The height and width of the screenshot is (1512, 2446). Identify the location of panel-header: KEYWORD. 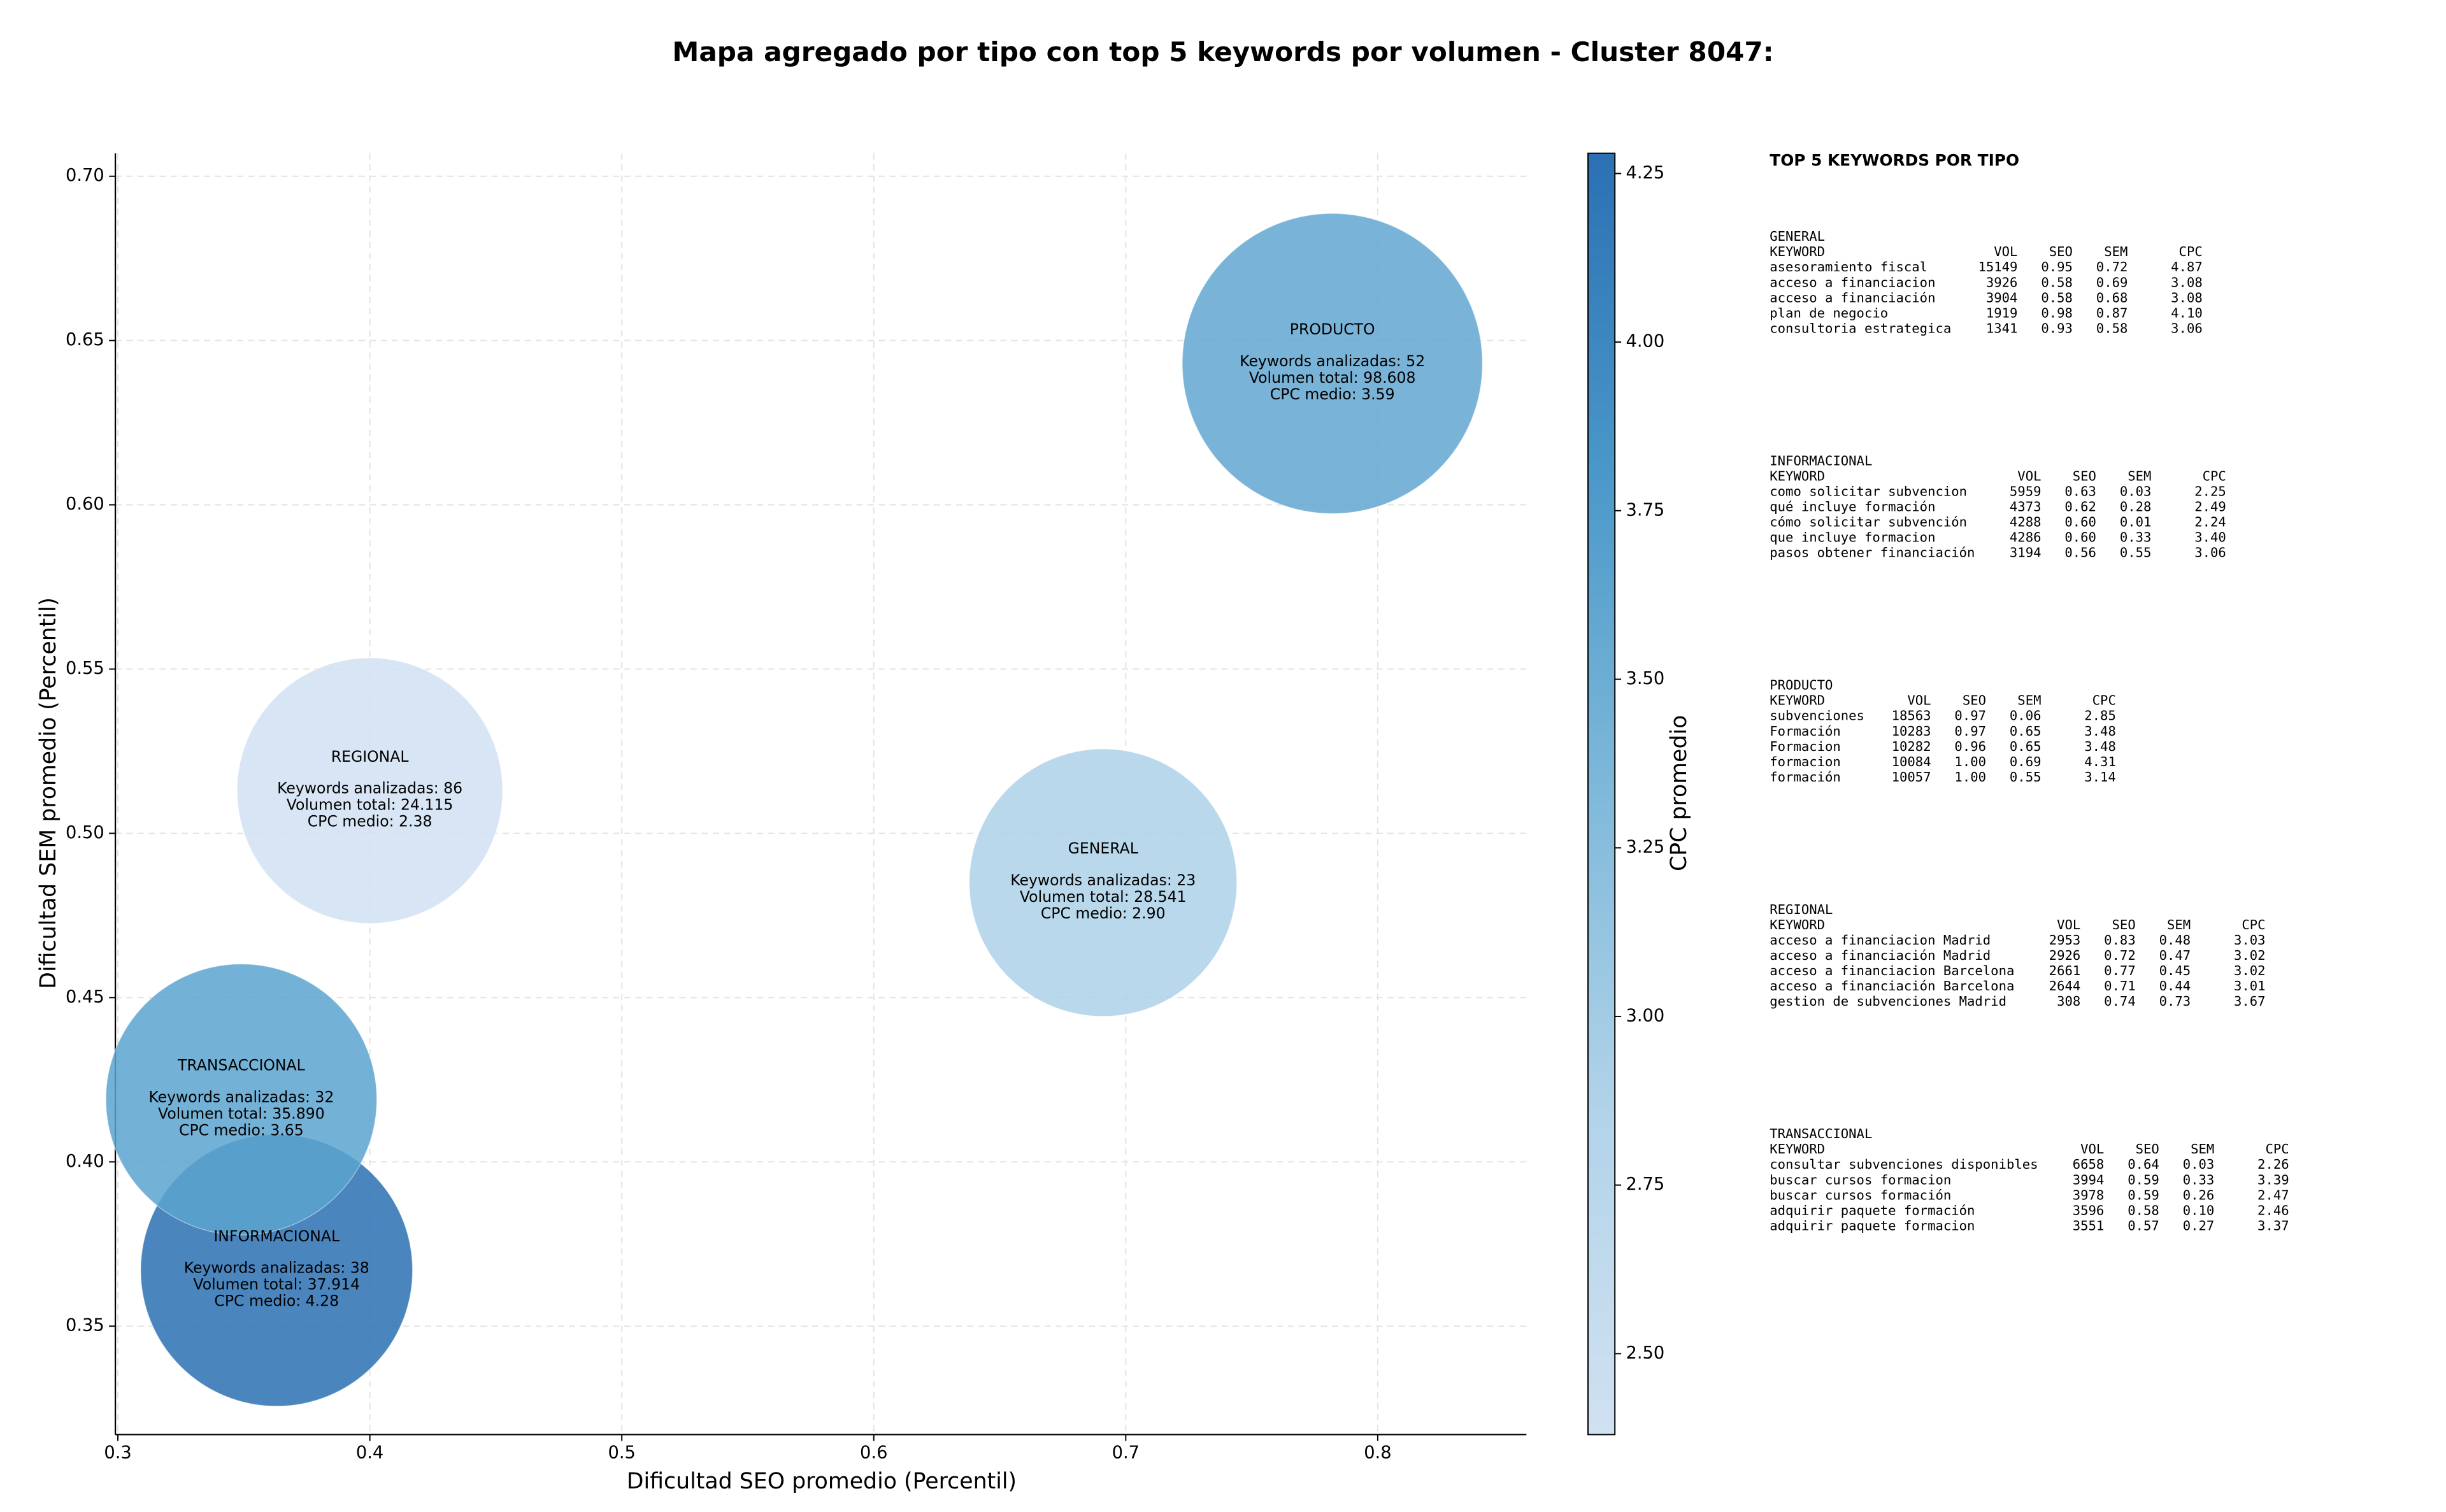
(1797, 475).